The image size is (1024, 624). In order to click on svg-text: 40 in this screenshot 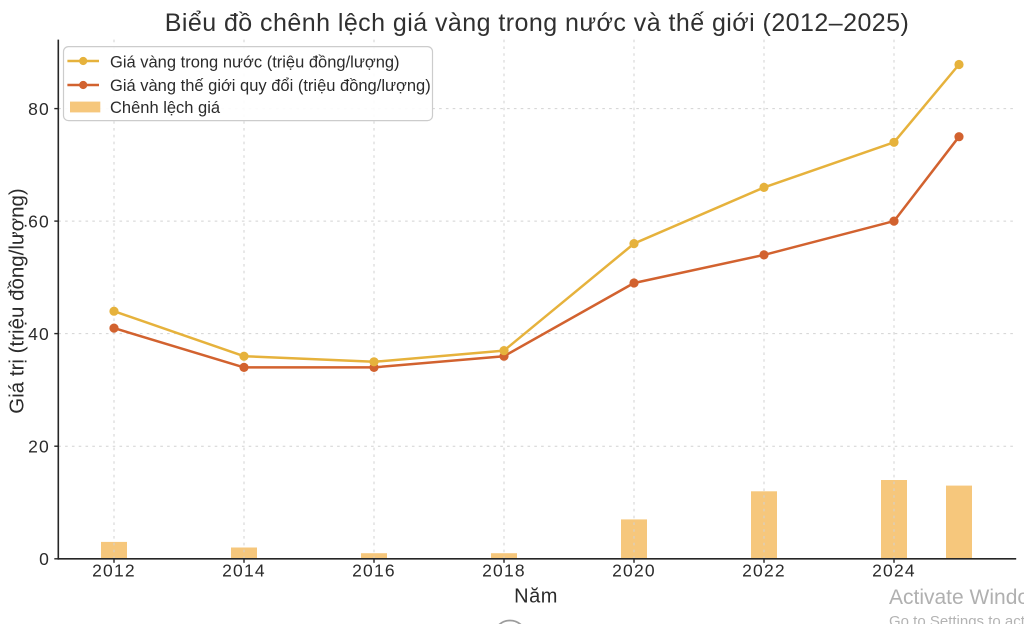, I will do `click(39, 334)`.